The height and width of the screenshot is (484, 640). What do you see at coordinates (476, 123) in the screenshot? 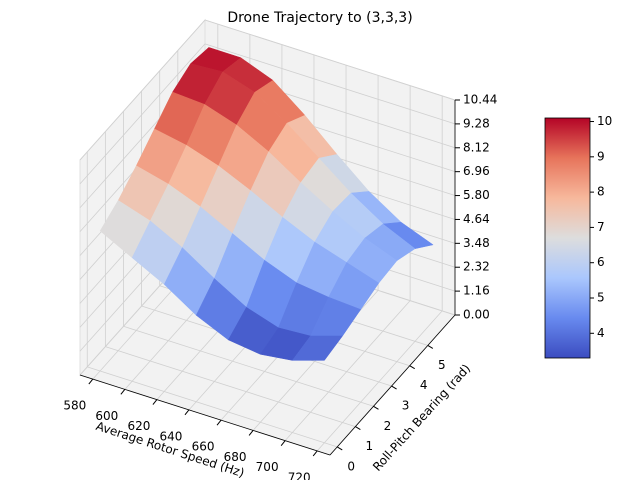
I see `z-tick-label: 9.28` at bounding box center [476, 123].